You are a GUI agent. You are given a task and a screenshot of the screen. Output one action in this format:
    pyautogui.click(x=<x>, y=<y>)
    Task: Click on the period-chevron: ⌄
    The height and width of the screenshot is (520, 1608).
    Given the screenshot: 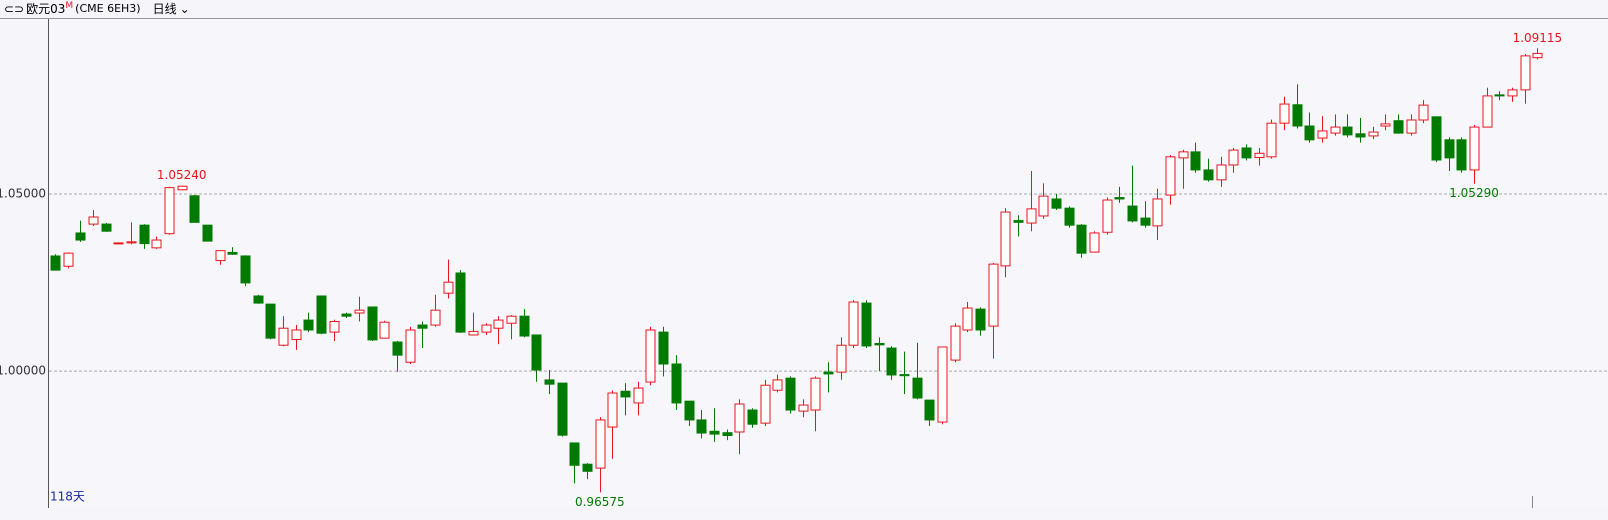 What is the action you would take?
    pyautogui.click(x=184, y=9)
    